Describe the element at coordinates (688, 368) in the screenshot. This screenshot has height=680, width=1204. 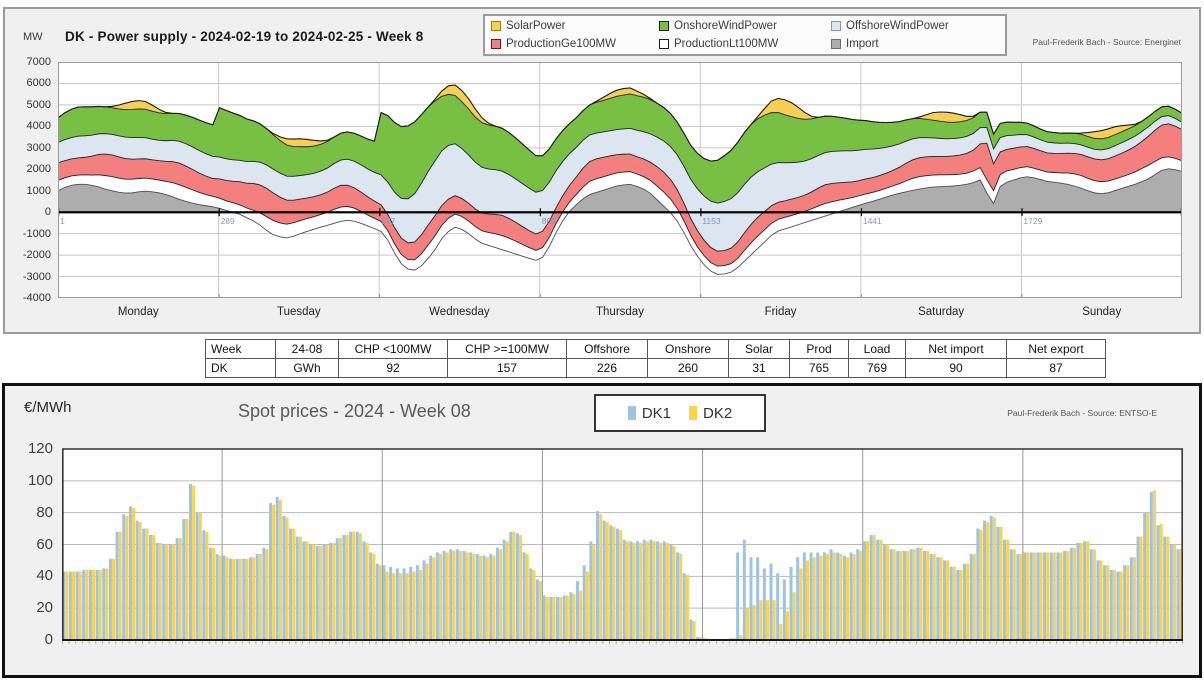
I see `table-cell: 260` at that location.